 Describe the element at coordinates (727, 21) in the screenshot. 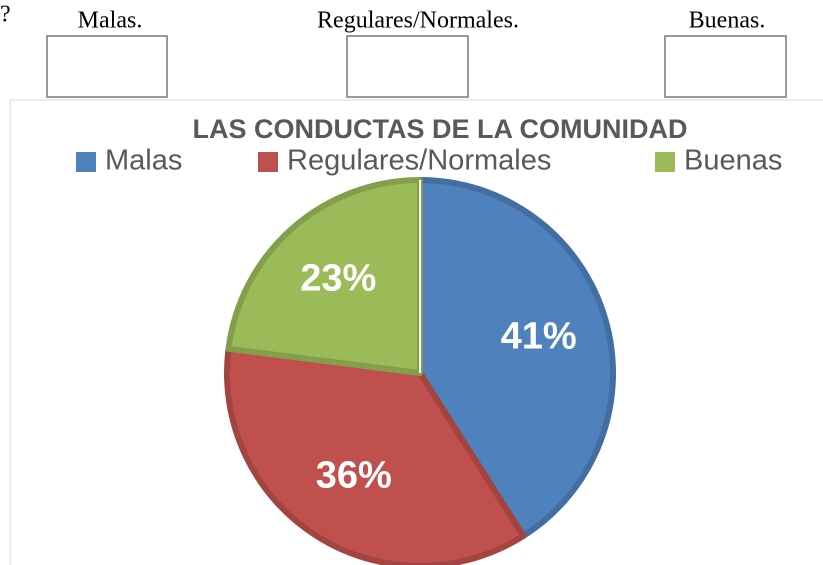

I see `option-label: Buenas.` at that location.